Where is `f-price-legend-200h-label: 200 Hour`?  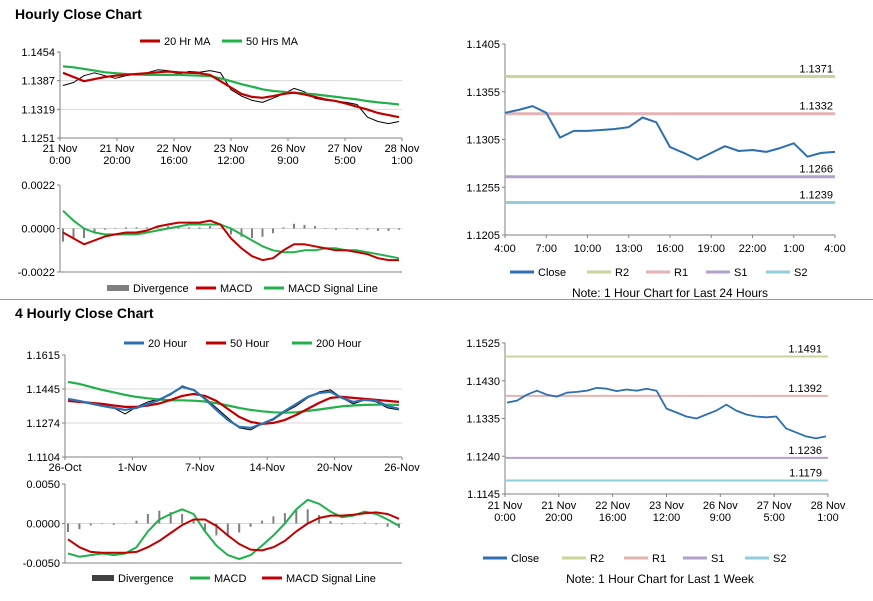 f-price-legend-200h-label: 200 Hour is located at coordinates (339, 344).